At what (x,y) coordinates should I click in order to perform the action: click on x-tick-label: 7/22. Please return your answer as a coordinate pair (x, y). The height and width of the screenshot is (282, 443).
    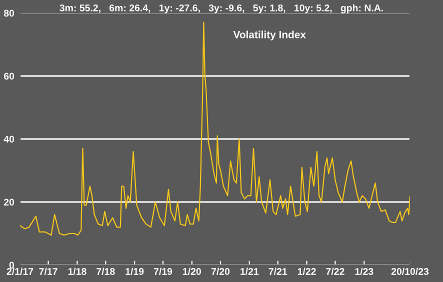
    Looking at the image, I should click on (335, 272).